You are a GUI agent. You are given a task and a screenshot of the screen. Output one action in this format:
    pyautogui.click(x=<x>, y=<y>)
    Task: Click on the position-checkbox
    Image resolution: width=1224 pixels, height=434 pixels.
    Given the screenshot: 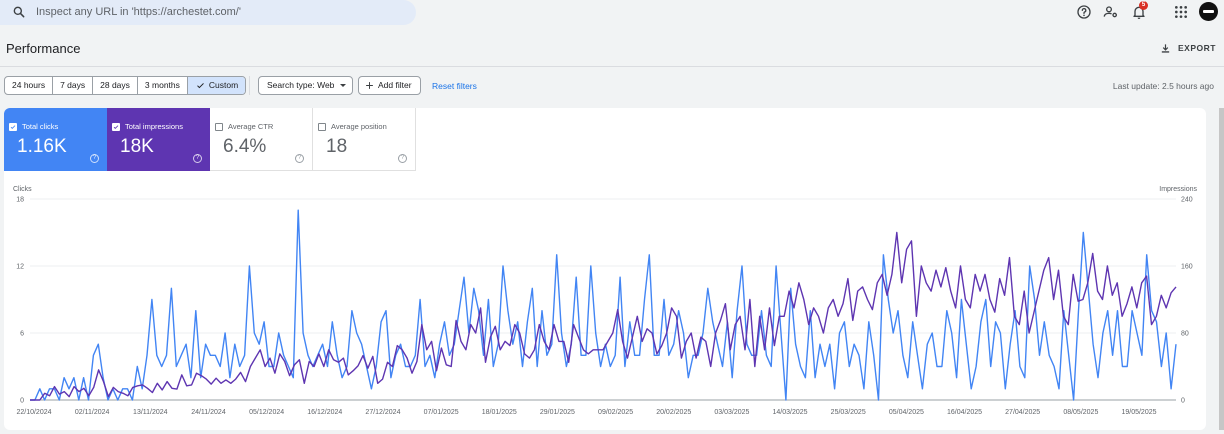 What is the action you would take?
    pyautogui.click(x=322, y=127)
    